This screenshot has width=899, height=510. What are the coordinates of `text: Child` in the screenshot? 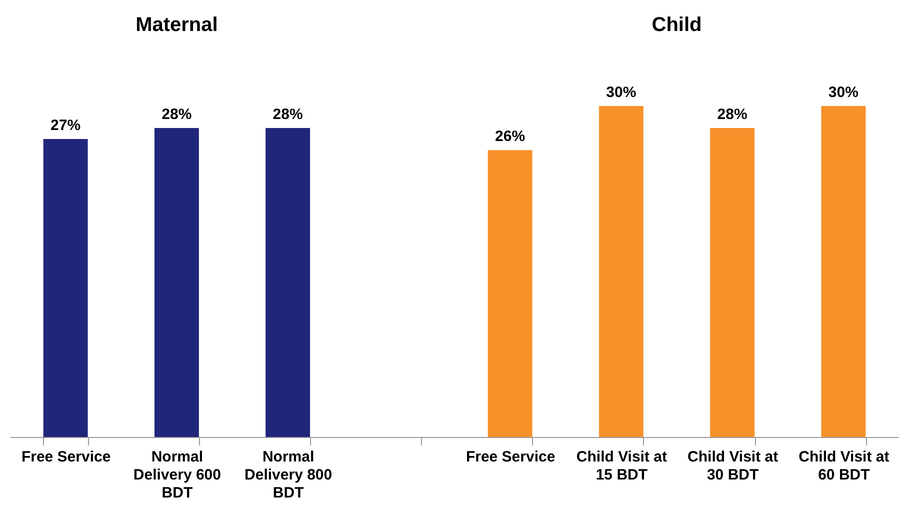 It's located at (677, 25).